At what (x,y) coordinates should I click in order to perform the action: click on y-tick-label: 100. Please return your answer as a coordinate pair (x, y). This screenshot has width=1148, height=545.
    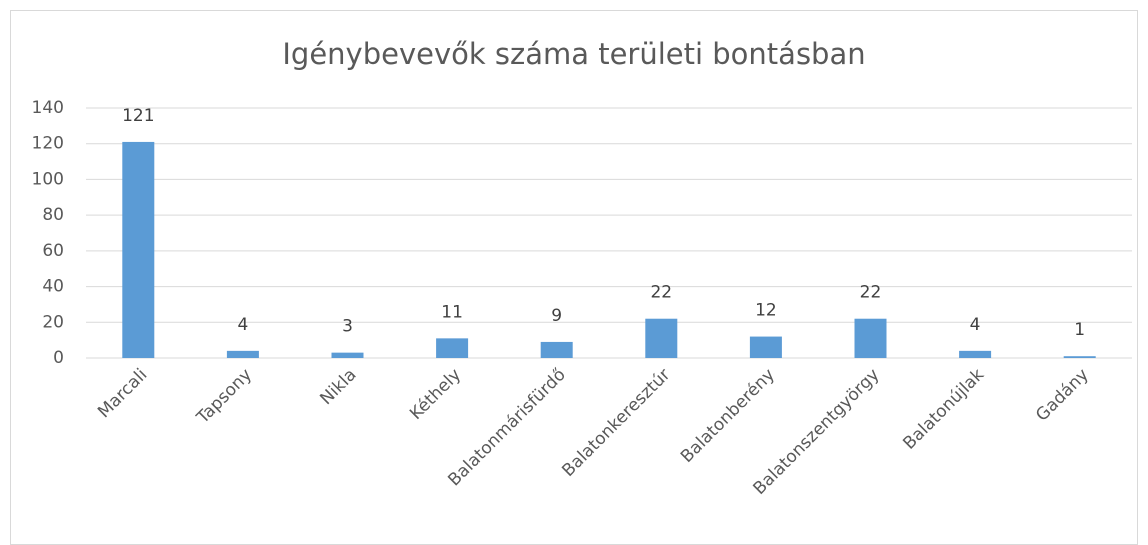
    Looking at the image, I should click on (48, 179).